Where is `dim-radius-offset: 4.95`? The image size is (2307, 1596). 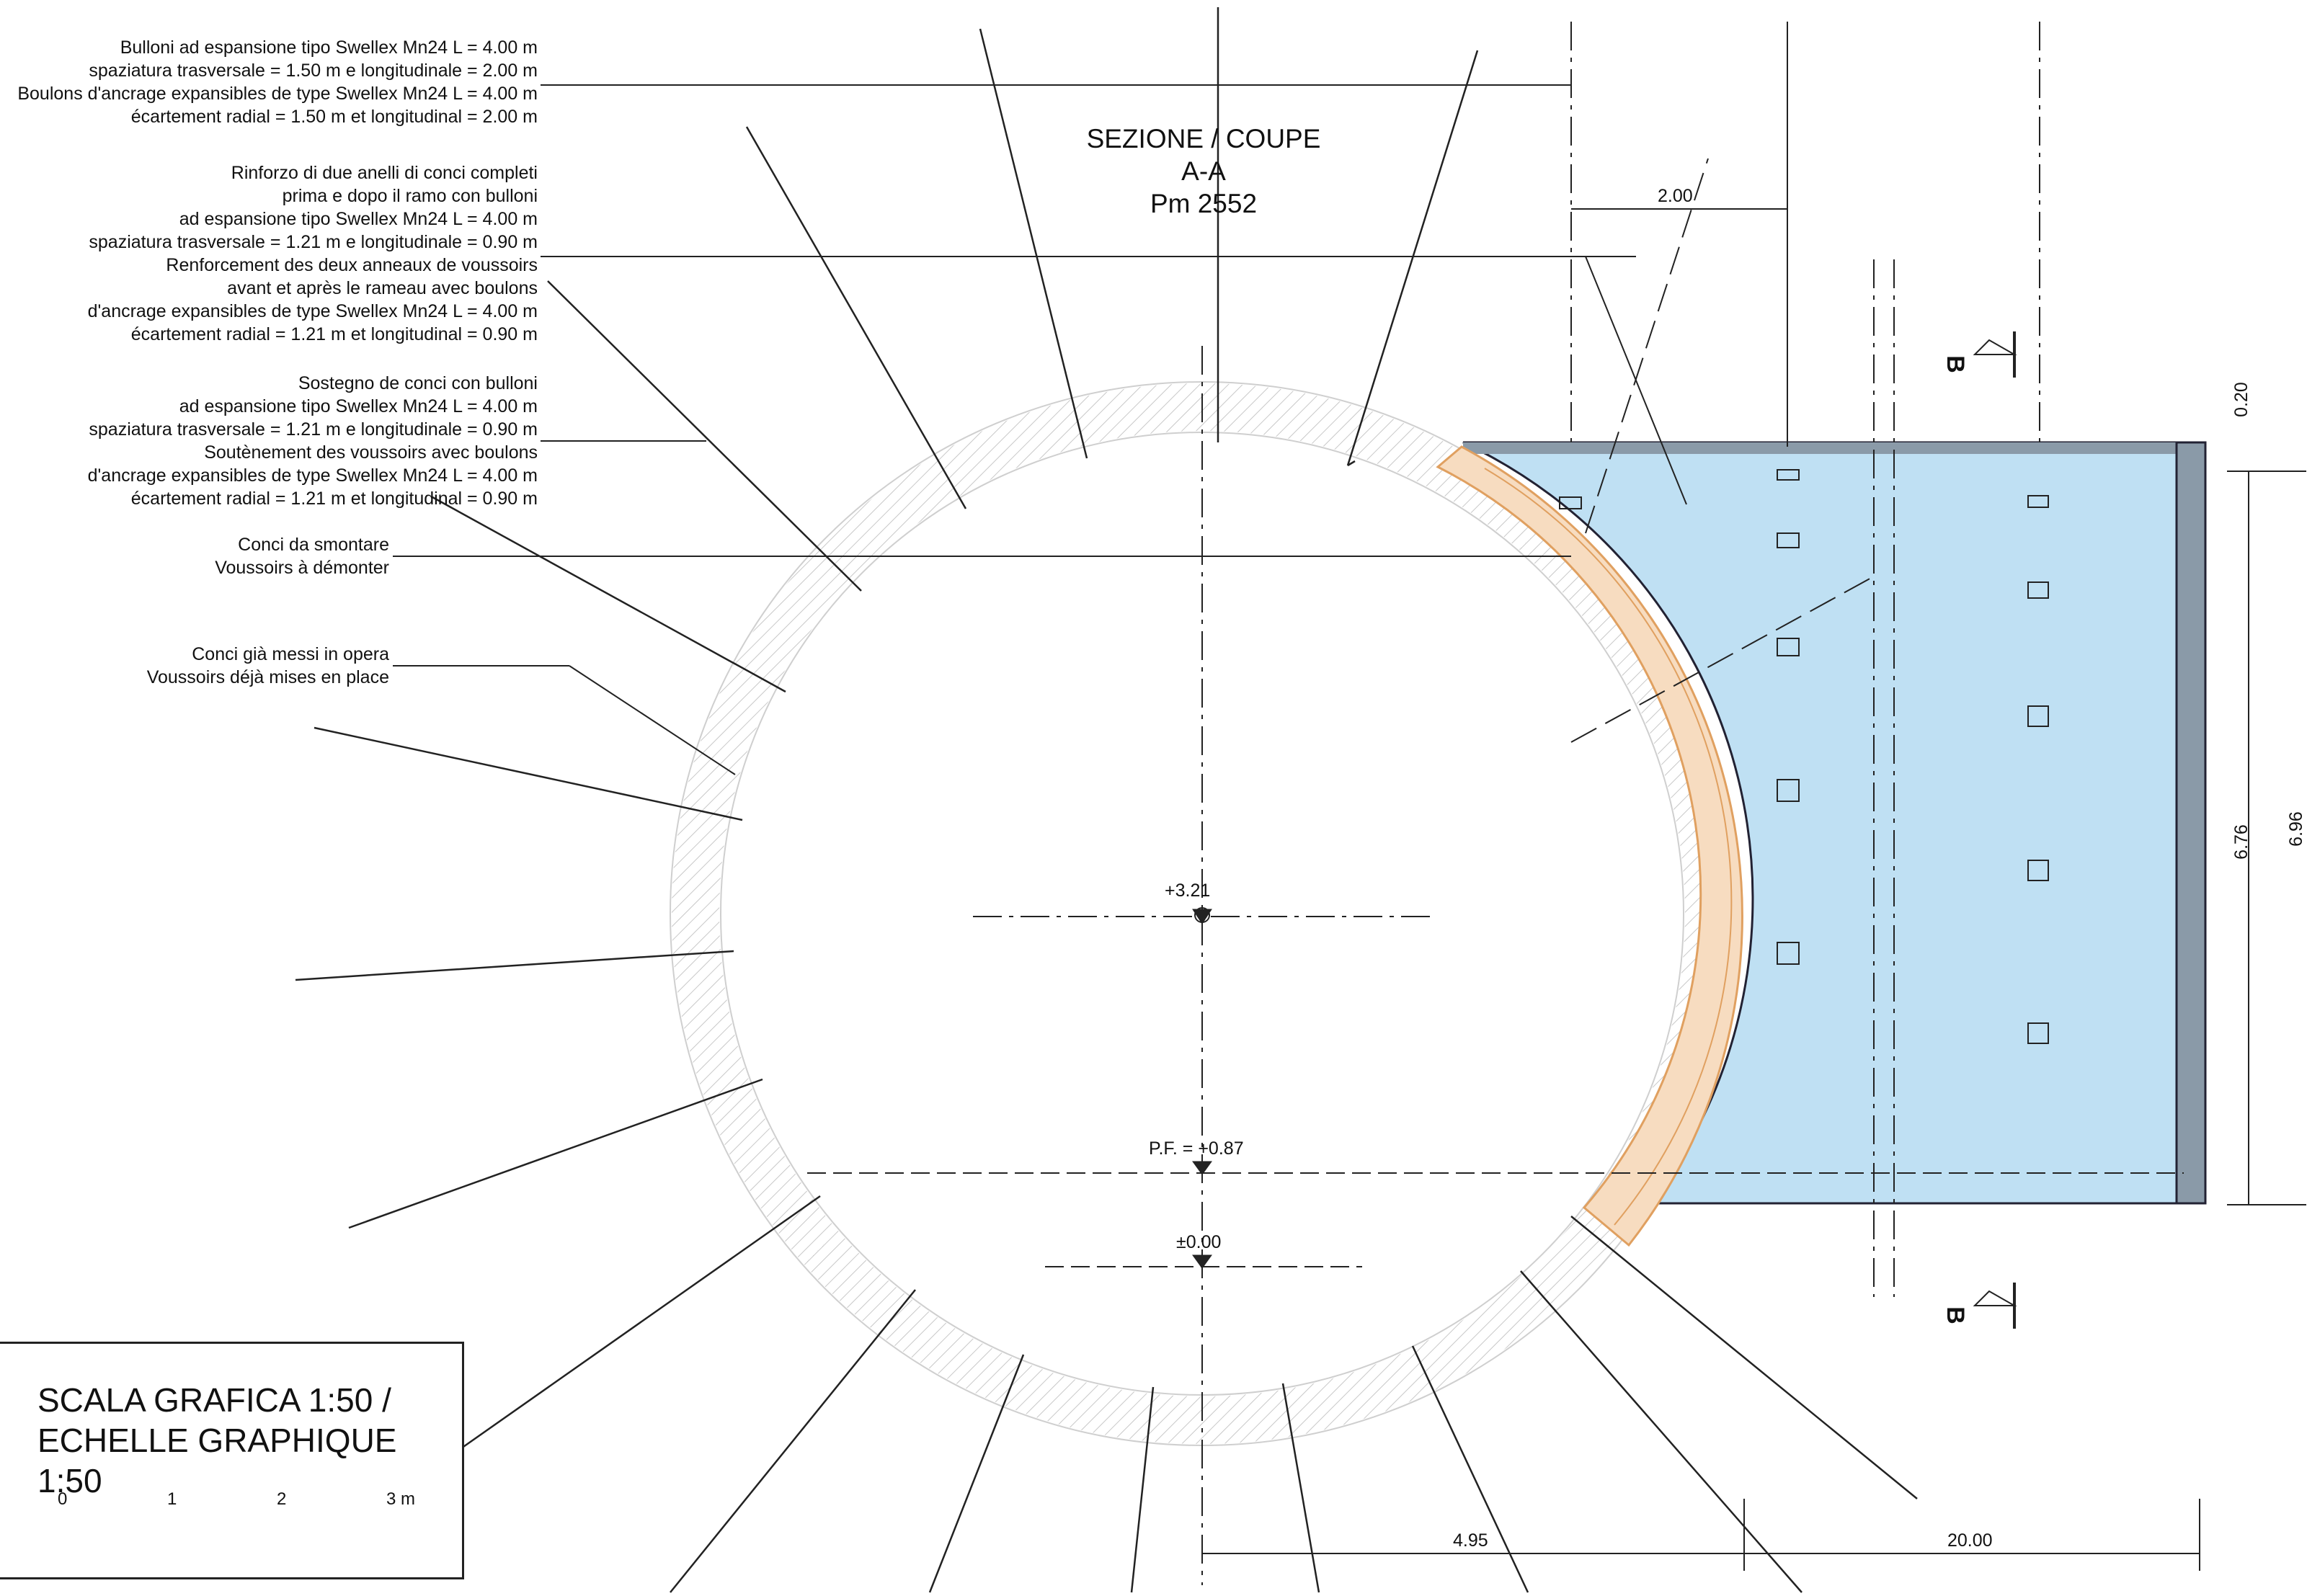 dim-radius-offset: 4.95 is located at coordinates (1470, 1540).